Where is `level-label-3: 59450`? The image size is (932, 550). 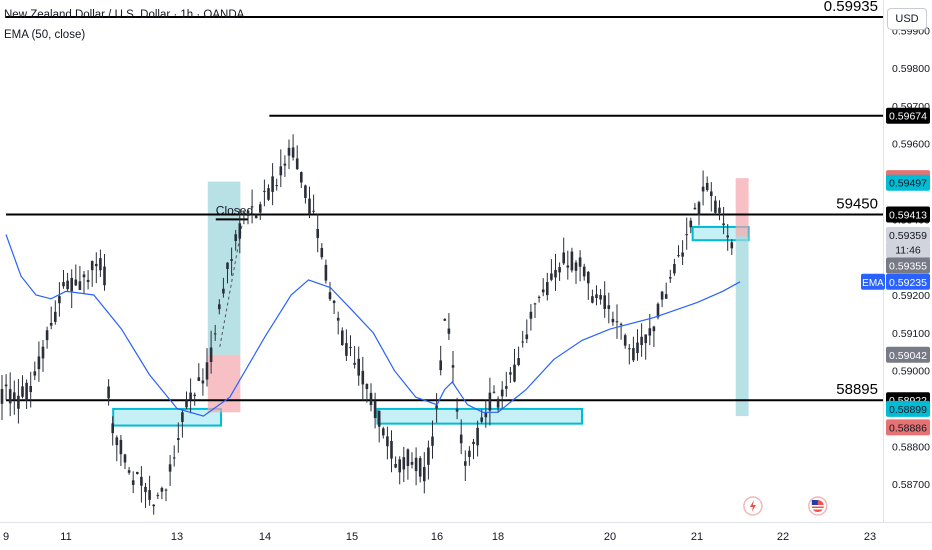 level-label-3: 59450 is located at coordinates (857, 203).